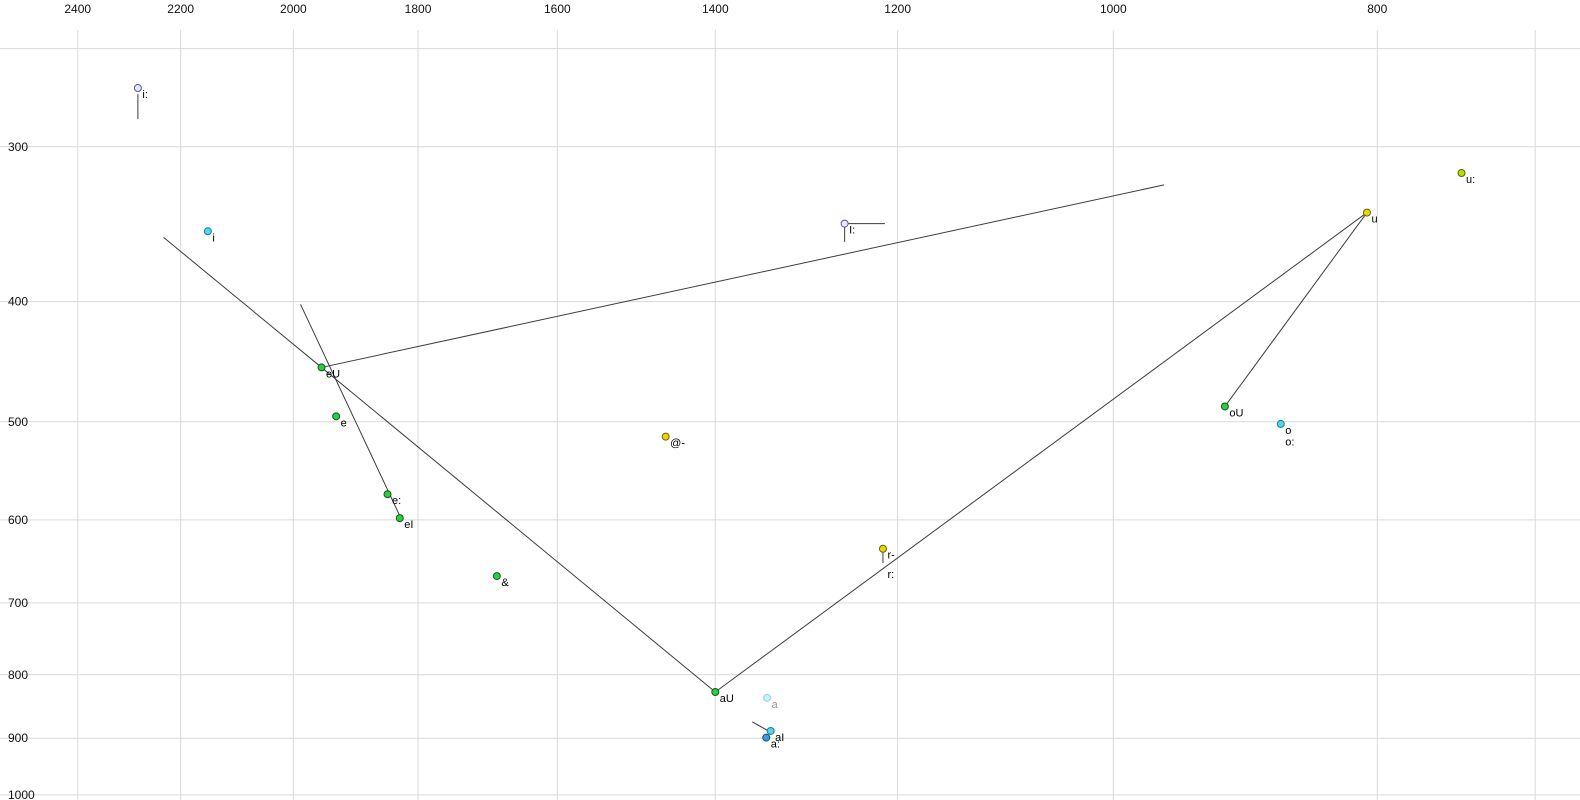 The image size is (1580, 800). I want to click on y-tick-label-300: 300, so click(18, 147).